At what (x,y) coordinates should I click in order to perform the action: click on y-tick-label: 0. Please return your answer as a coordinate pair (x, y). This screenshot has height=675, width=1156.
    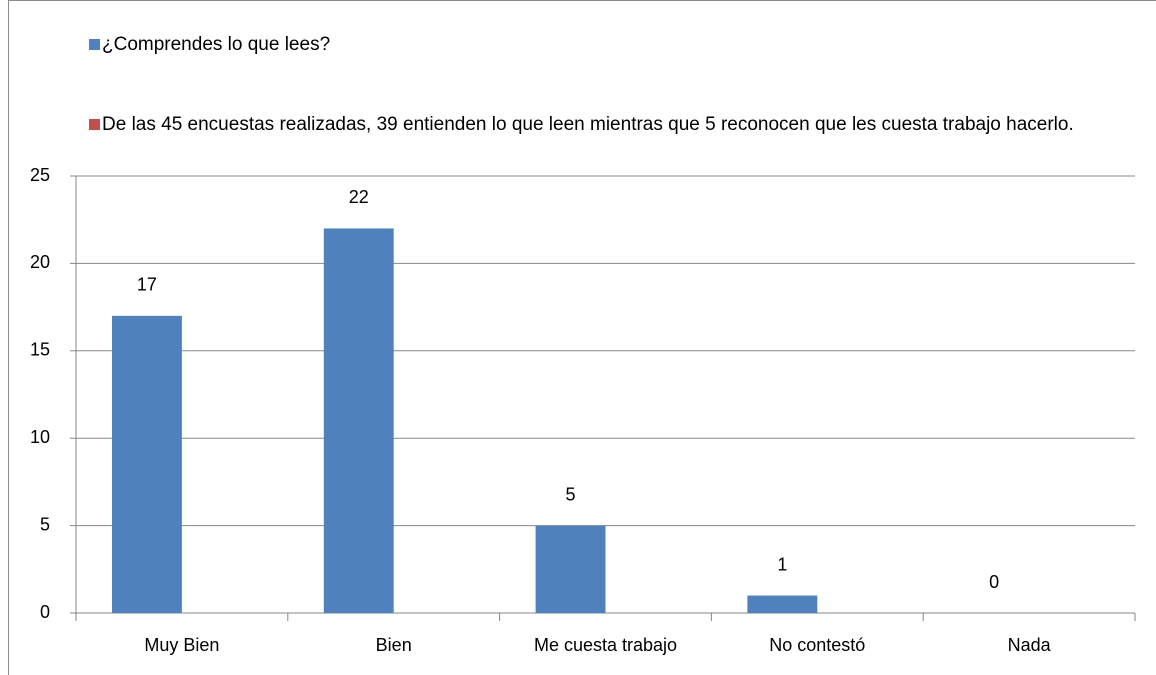
    Looking at the image, I should click on (45, 612).